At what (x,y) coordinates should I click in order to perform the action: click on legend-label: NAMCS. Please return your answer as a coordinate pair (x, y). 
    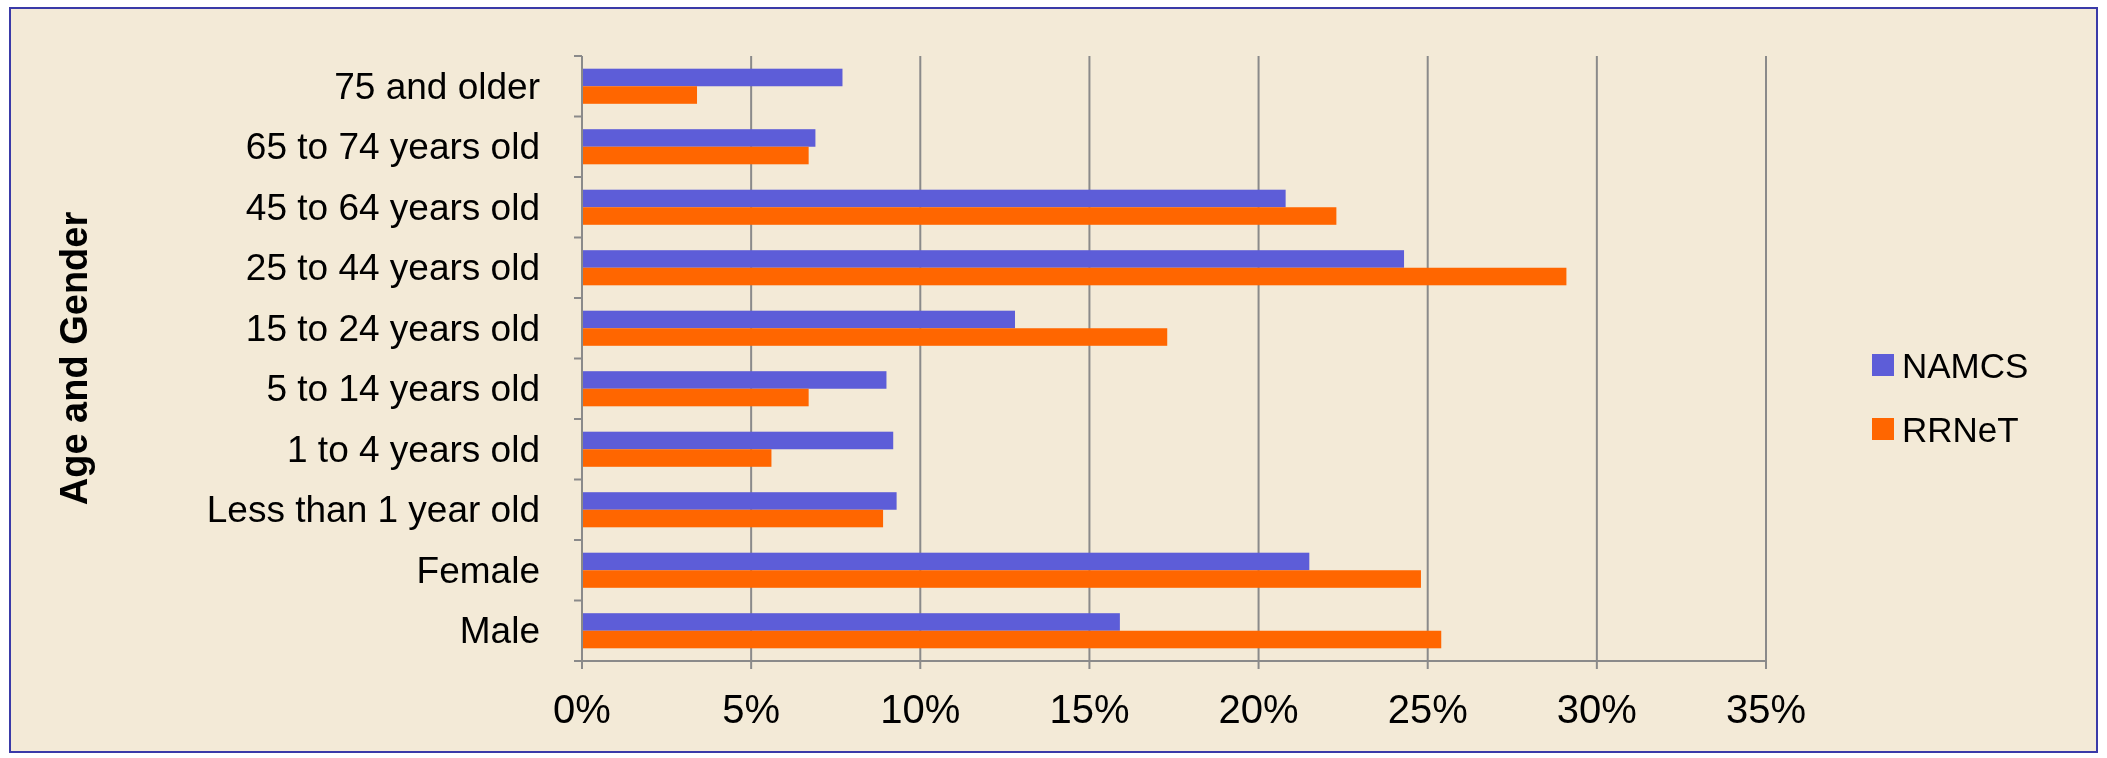
    Looking at the image, I should click on (1965, 365).